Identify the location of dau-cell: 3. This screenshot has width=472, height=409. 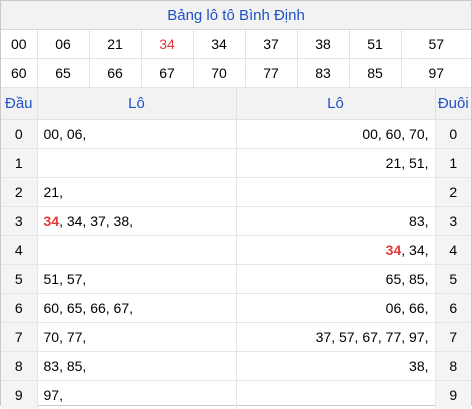
(19, 221).